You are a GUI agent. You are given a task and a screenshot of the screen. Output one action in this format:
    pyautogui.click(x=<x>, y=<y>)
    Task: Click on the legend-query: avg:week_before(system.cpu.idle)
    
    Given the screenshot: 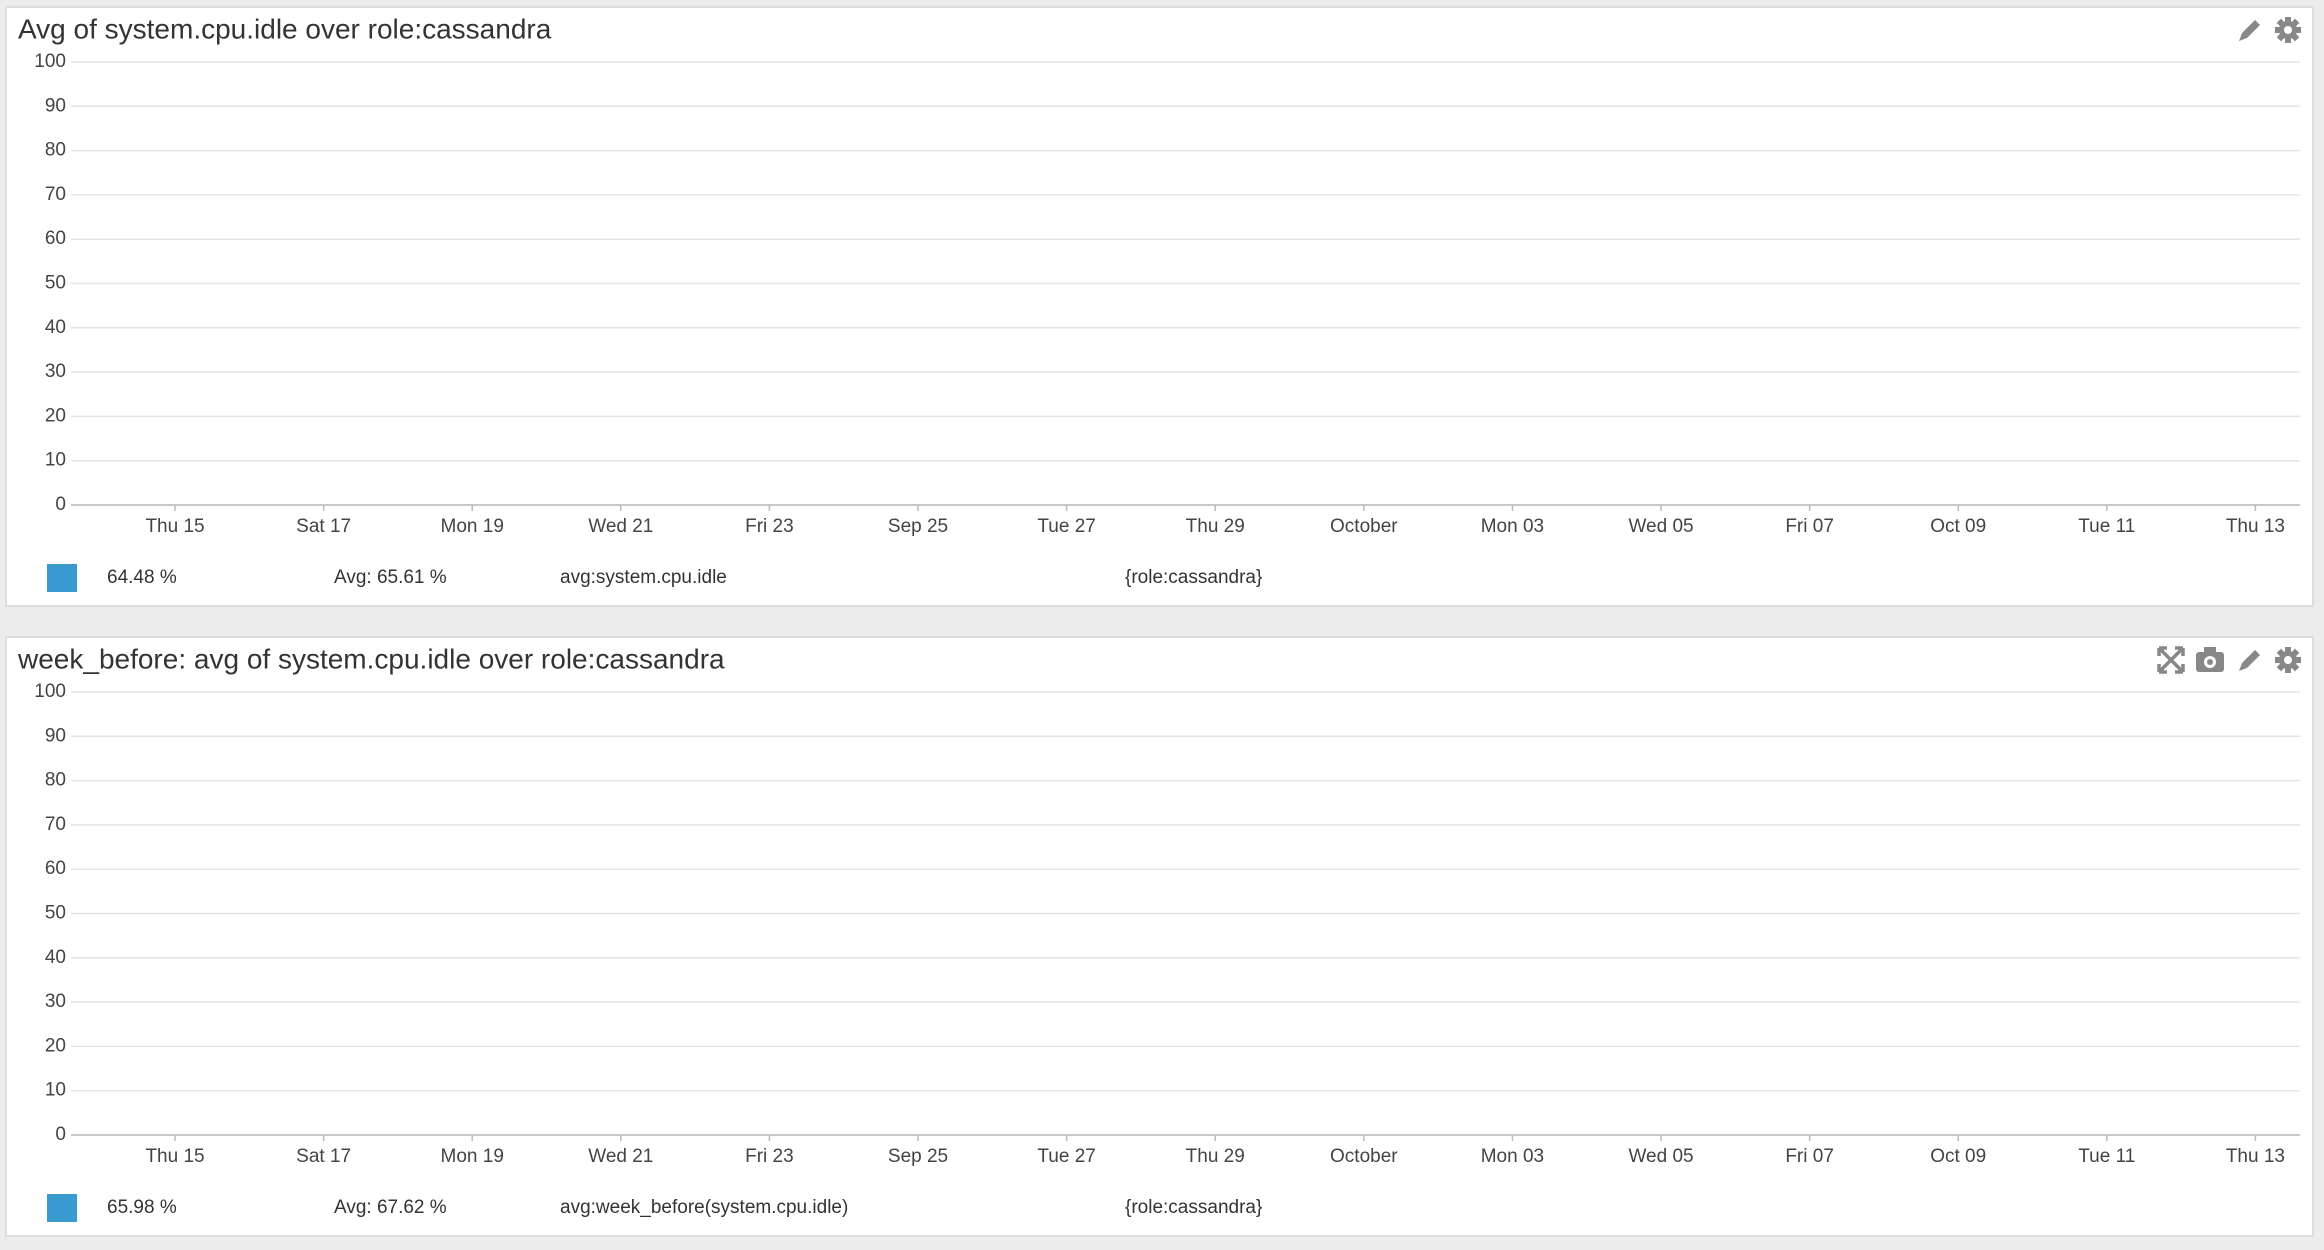 What is the action you would take?
    pyautogui.click(x=704, y=1207)
    